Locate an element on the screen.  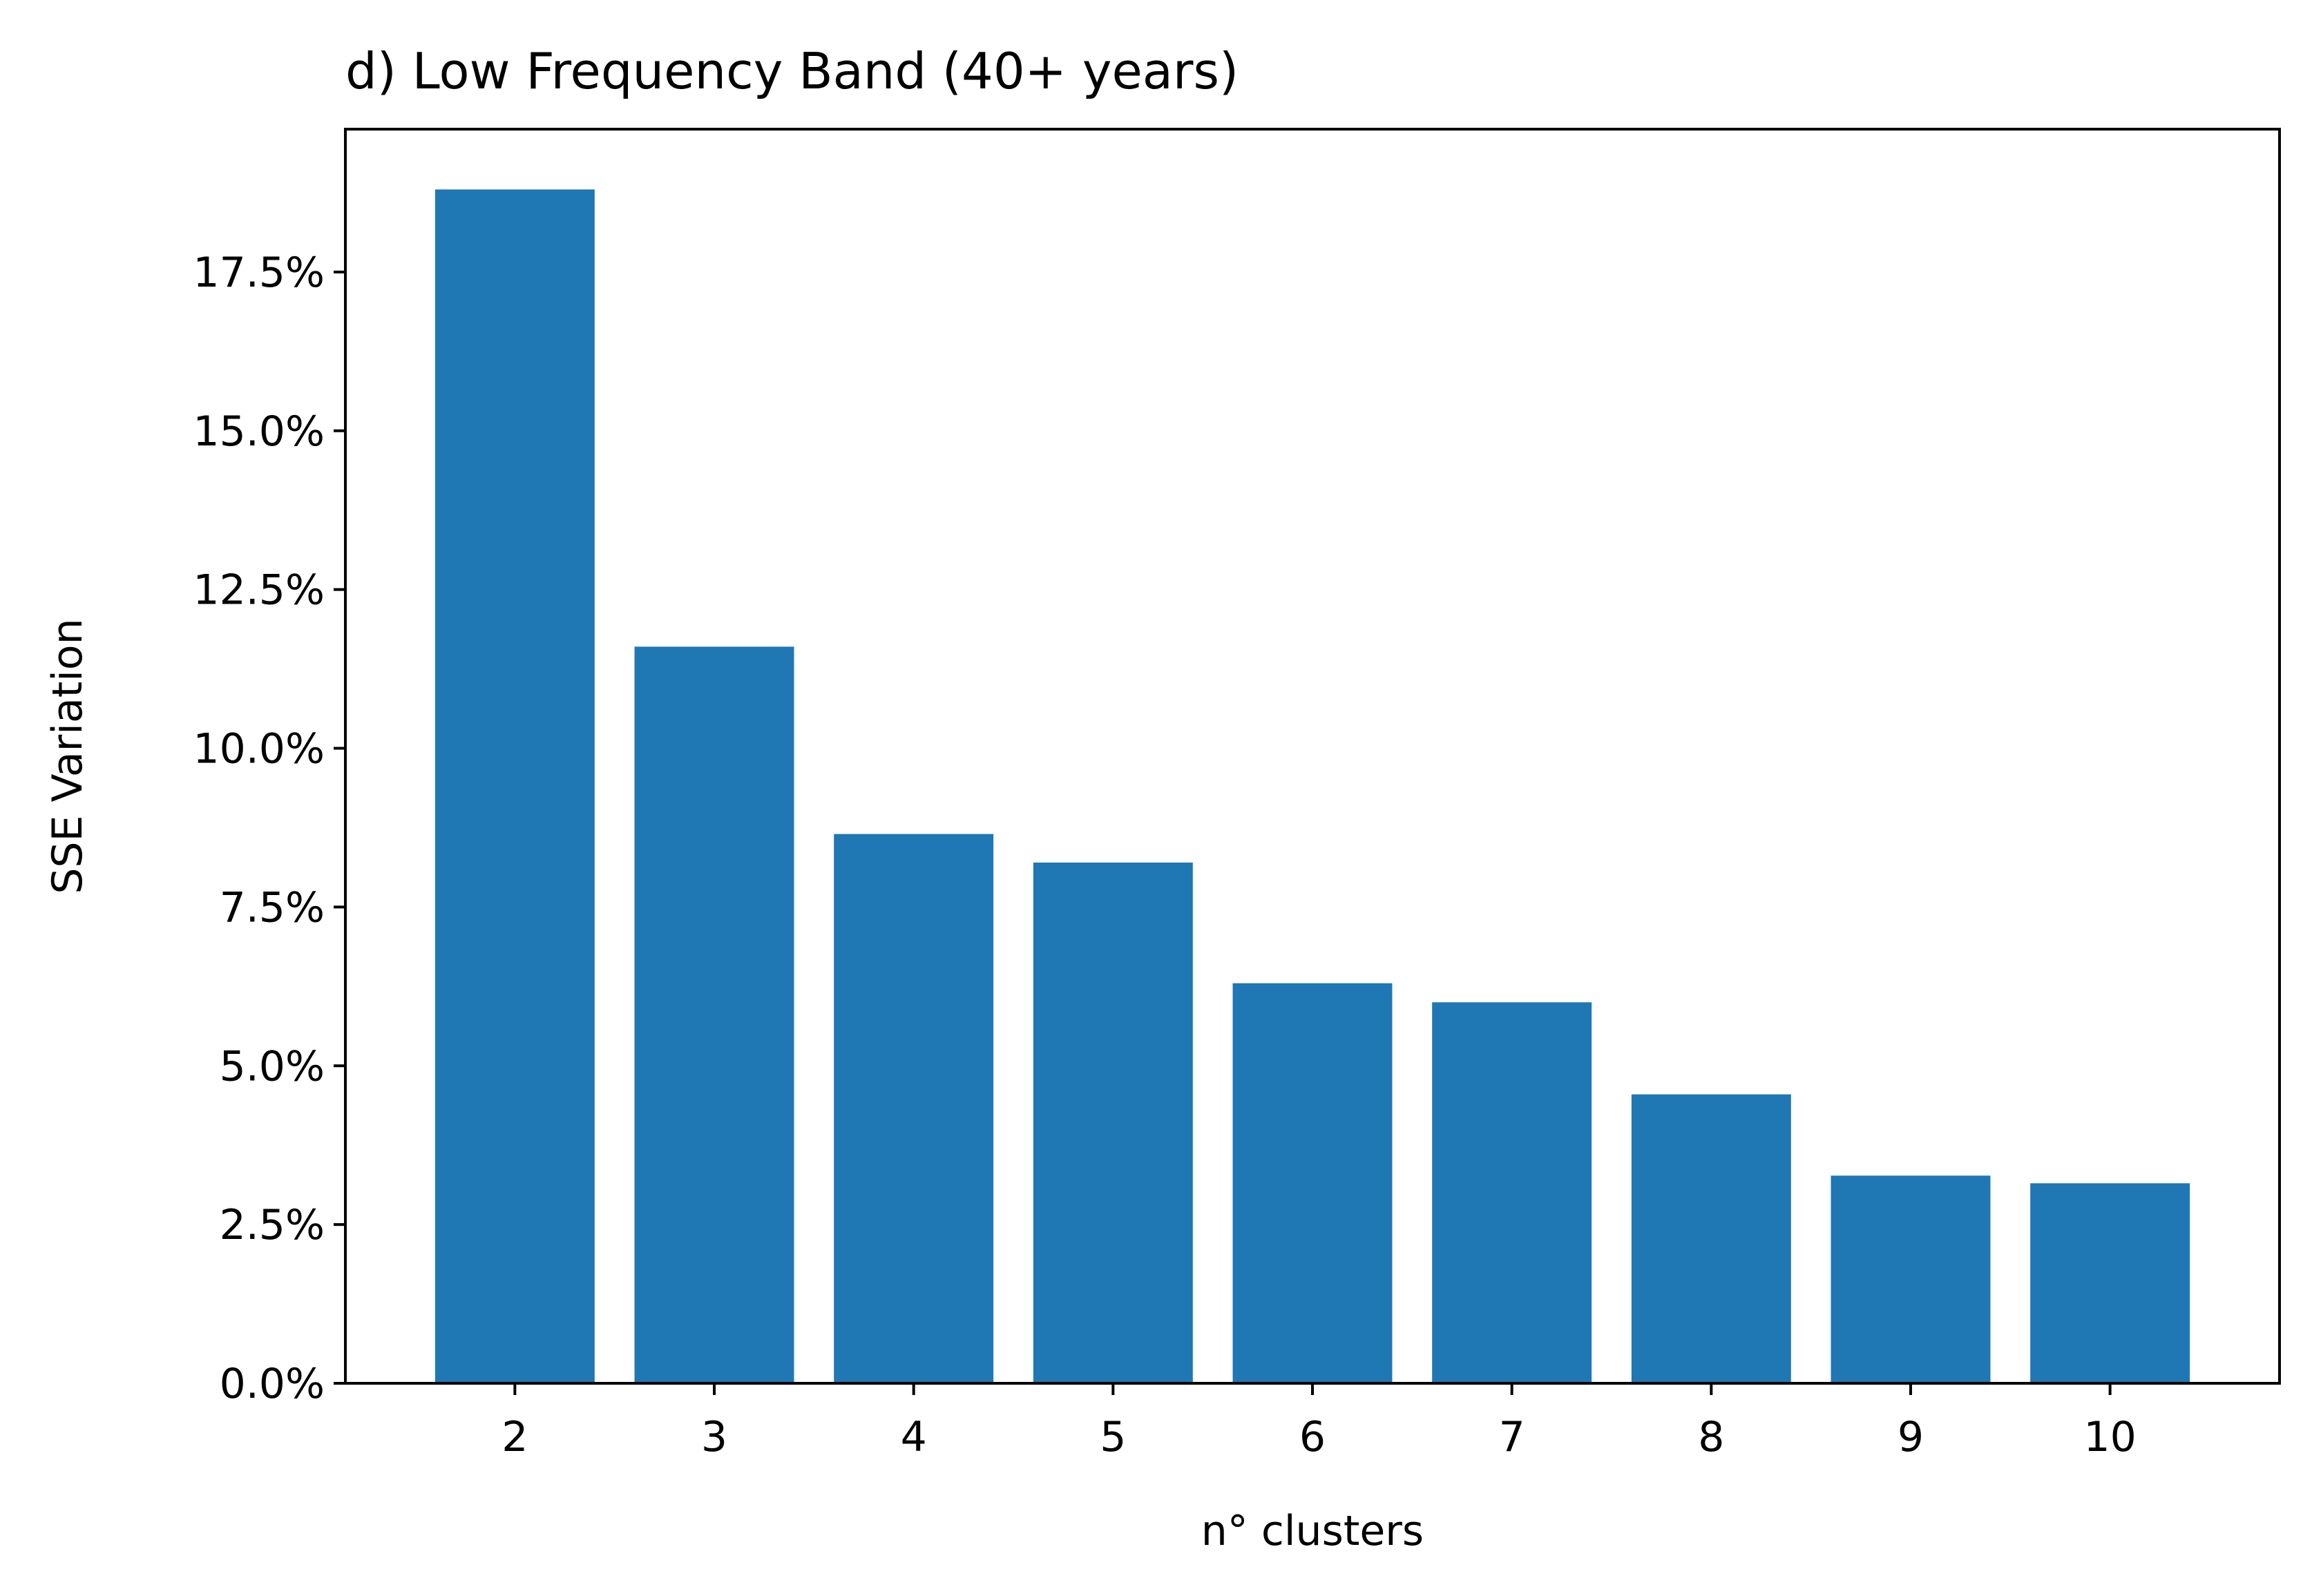
x-tick-label: 10 is located at coordinates (2110, 1437).